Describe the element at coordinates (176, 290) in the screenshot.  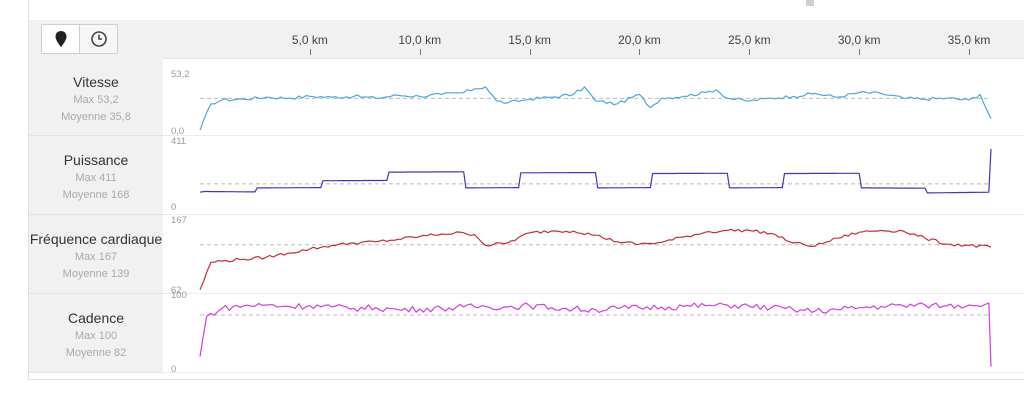
I see `axis-min-label: 62` at that location.